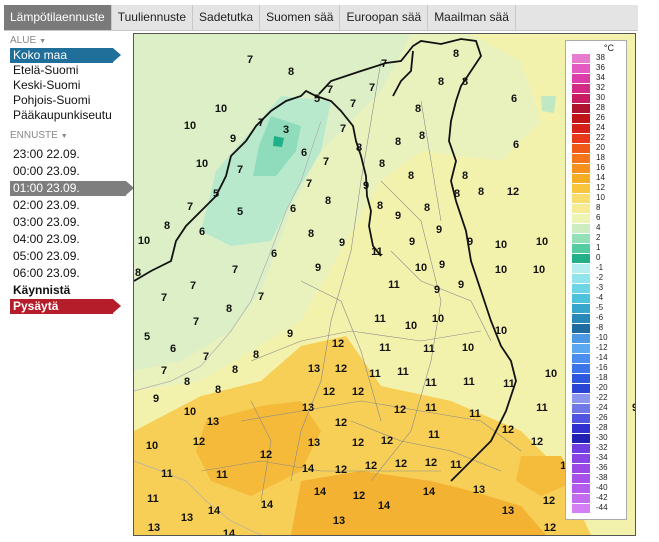  I want to click on temperature-value: 13, so click(308, 408).